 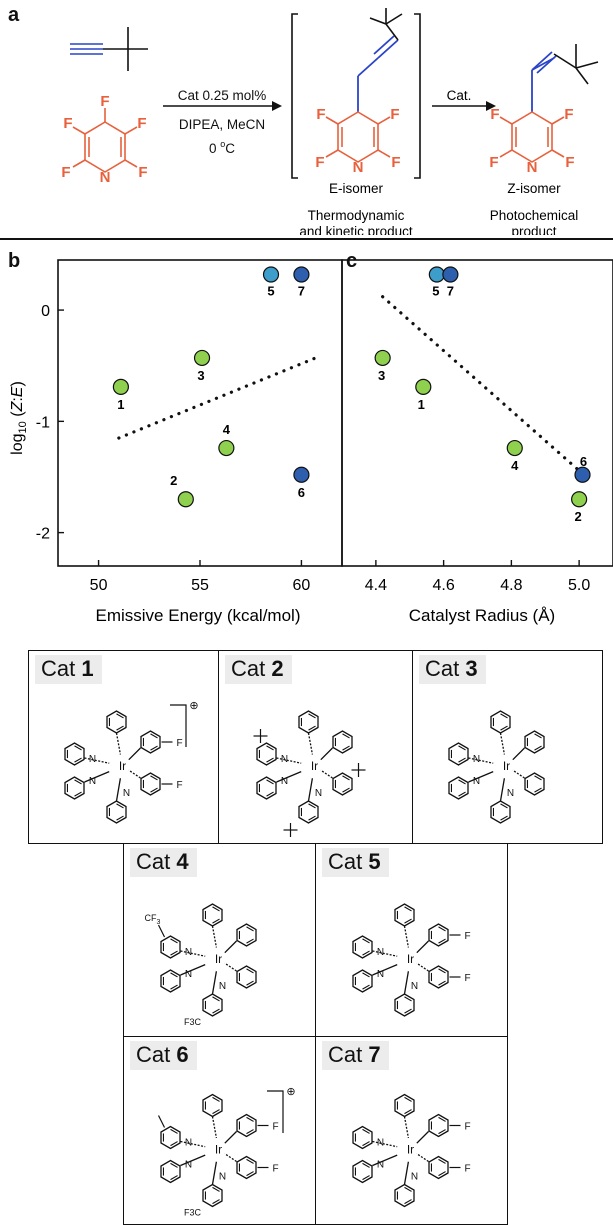 What do you see at coordinates (45, 311) in the screenshot?
I see `y-tick-label: 0` at bounding box center [45, 311].